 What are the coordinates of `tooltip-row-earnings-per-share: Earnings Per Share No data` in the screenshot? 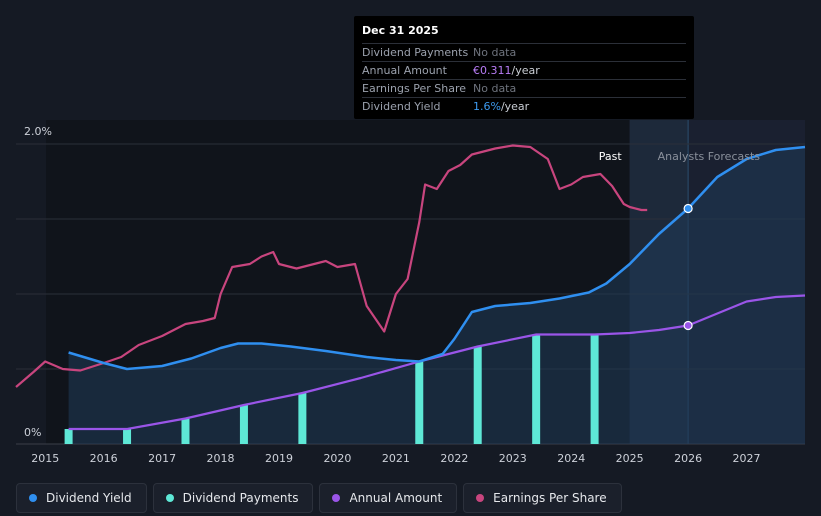 It's located at (524, 88).